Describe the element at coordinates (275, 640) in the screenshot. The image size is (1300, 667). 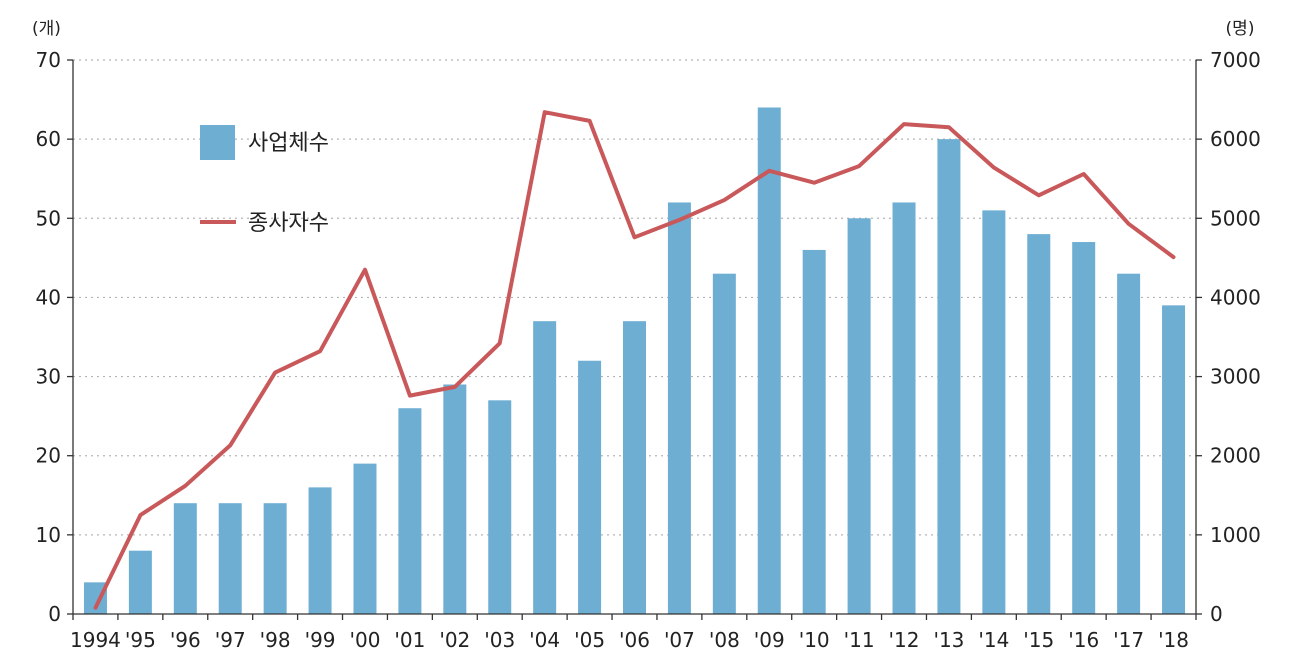
I see `x-axis-tick-label: '98` at that location.